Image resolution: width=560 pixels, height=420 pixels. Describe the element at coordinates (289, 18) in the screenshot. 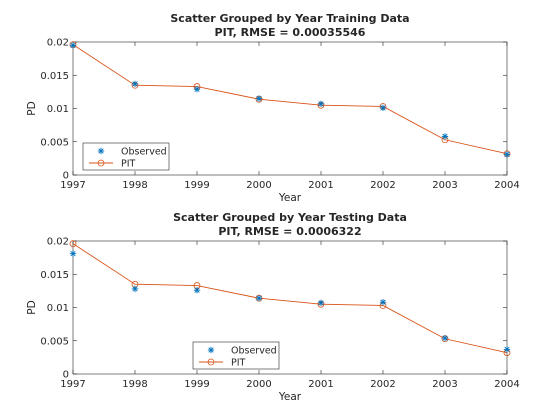

I see `chart-title: Scatter Grouped by Year Training Data` at that location.